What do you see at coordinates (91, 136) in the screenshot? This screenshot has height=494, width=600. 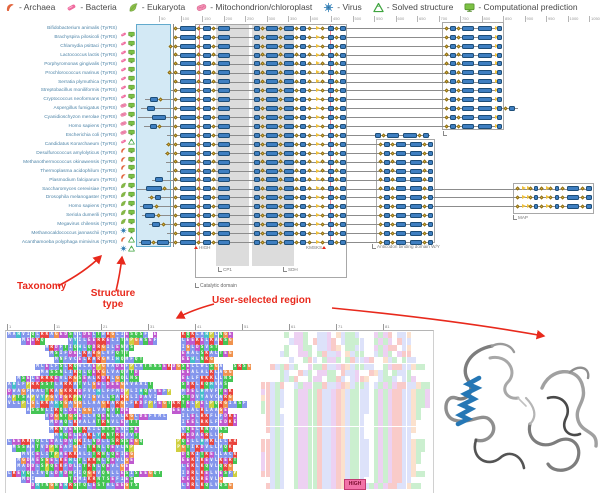 I see `species-label: Escherichia coli (TyrRS)` at bounding box center [91, 136].